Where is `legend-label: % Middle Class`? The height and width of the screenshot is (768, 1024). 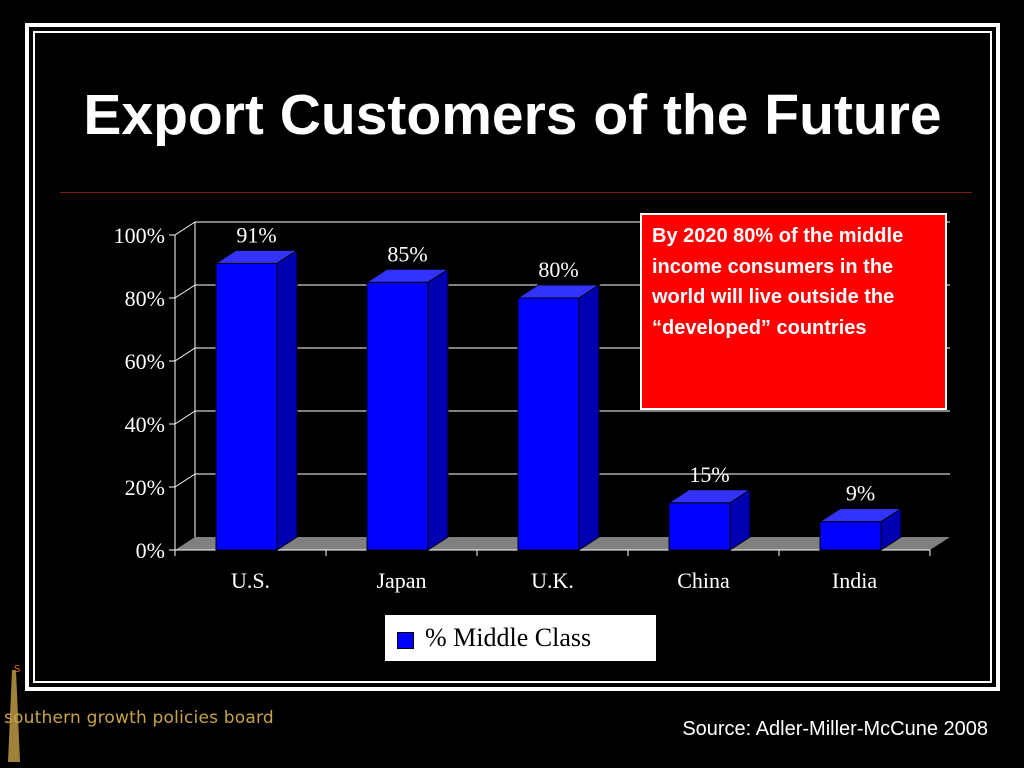
legend-label: % Middle Class is located at coordinates (508, 637).